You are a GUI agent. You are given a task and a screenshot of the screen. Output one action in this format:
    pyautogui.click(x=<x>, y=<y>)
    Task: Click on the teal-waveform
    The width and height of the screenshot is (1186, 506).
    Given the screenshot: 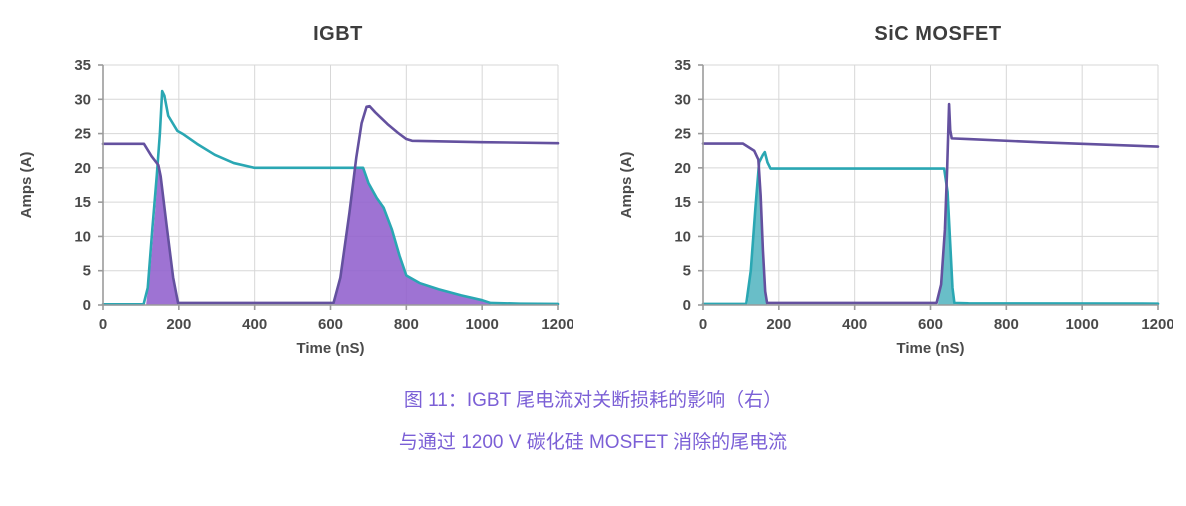 What is the action you would take?
    pyautogui.click(x=930, y=228)
    